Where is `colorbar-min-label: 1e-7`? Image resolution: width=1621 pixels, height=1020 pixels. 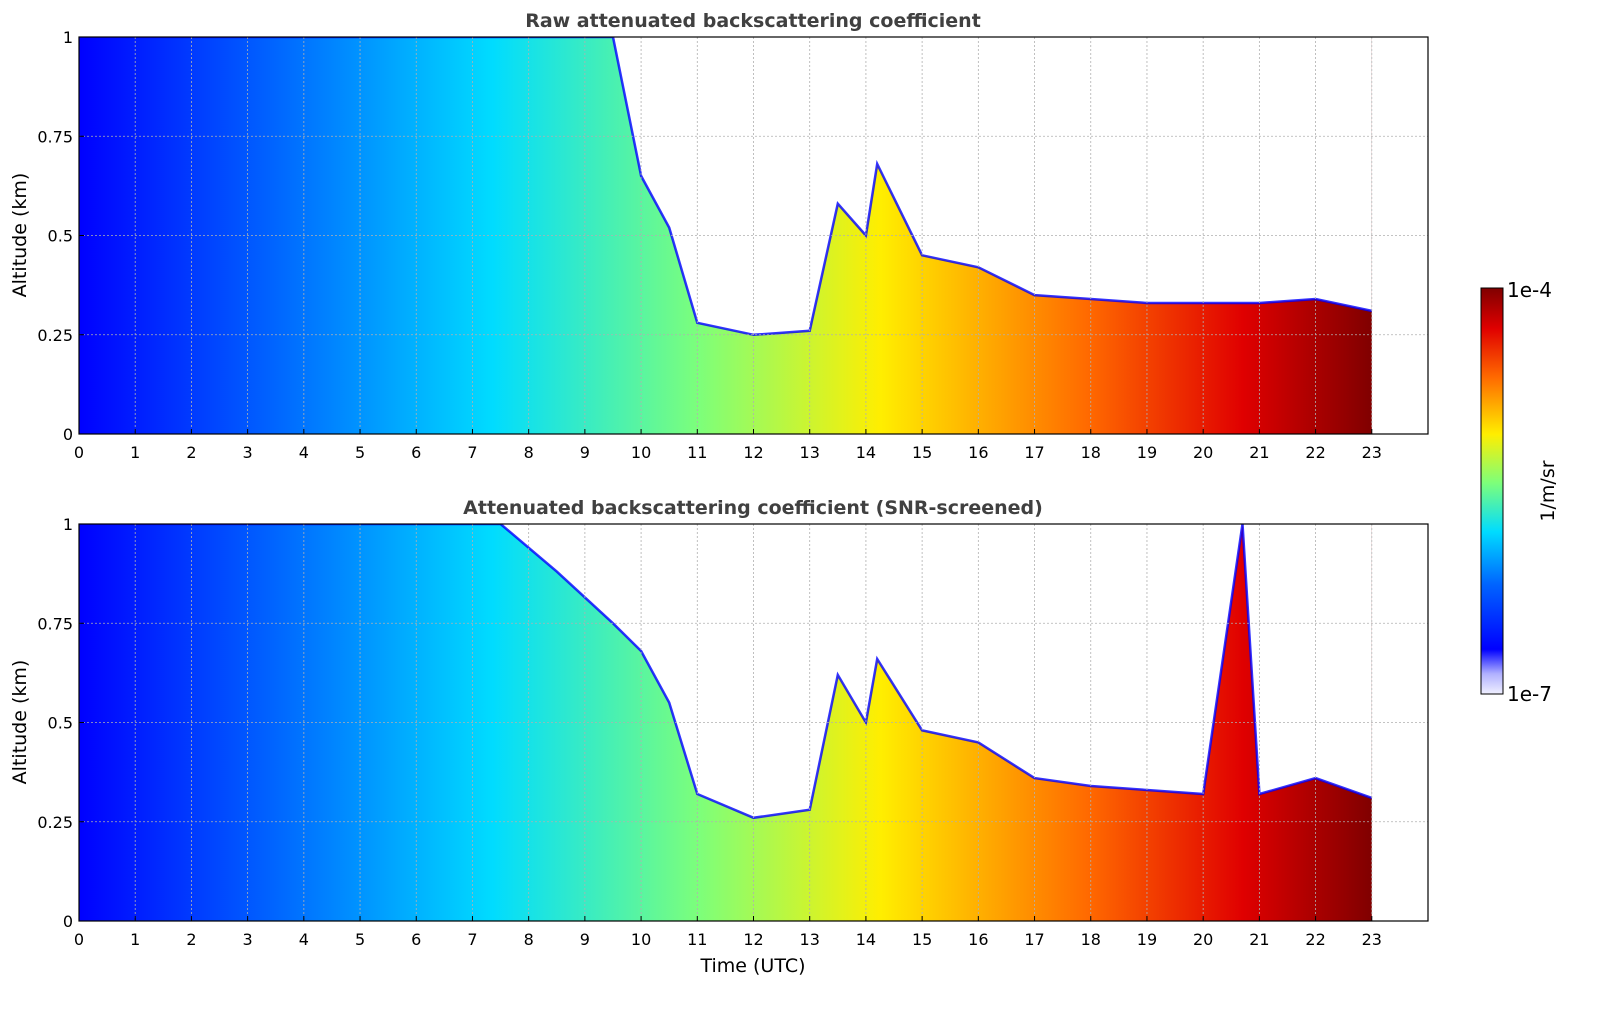 colorbar-min-label: 1e-7 is located at coordinates (1529, 694).